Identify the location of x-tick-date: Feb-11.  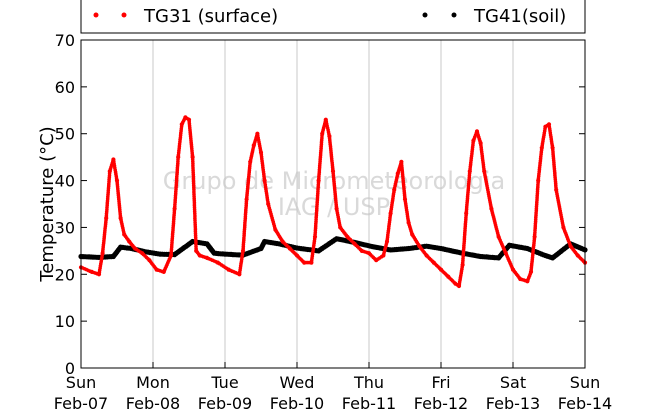
(369, 401).